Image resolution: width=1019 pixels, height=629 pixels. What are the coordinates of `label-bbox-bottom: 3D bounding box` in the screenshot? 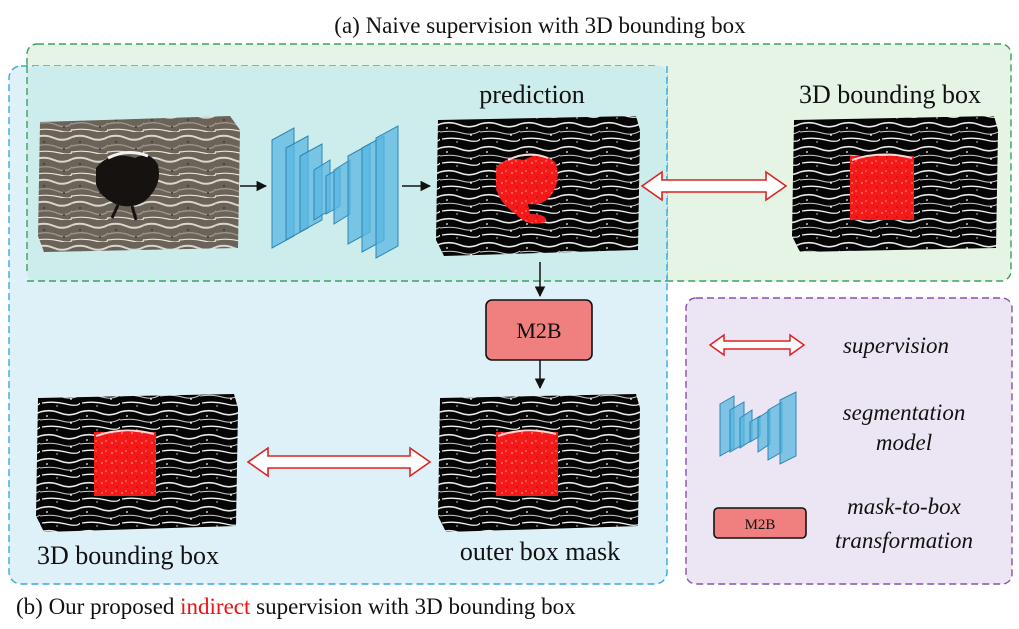 It's located at (128, 555).